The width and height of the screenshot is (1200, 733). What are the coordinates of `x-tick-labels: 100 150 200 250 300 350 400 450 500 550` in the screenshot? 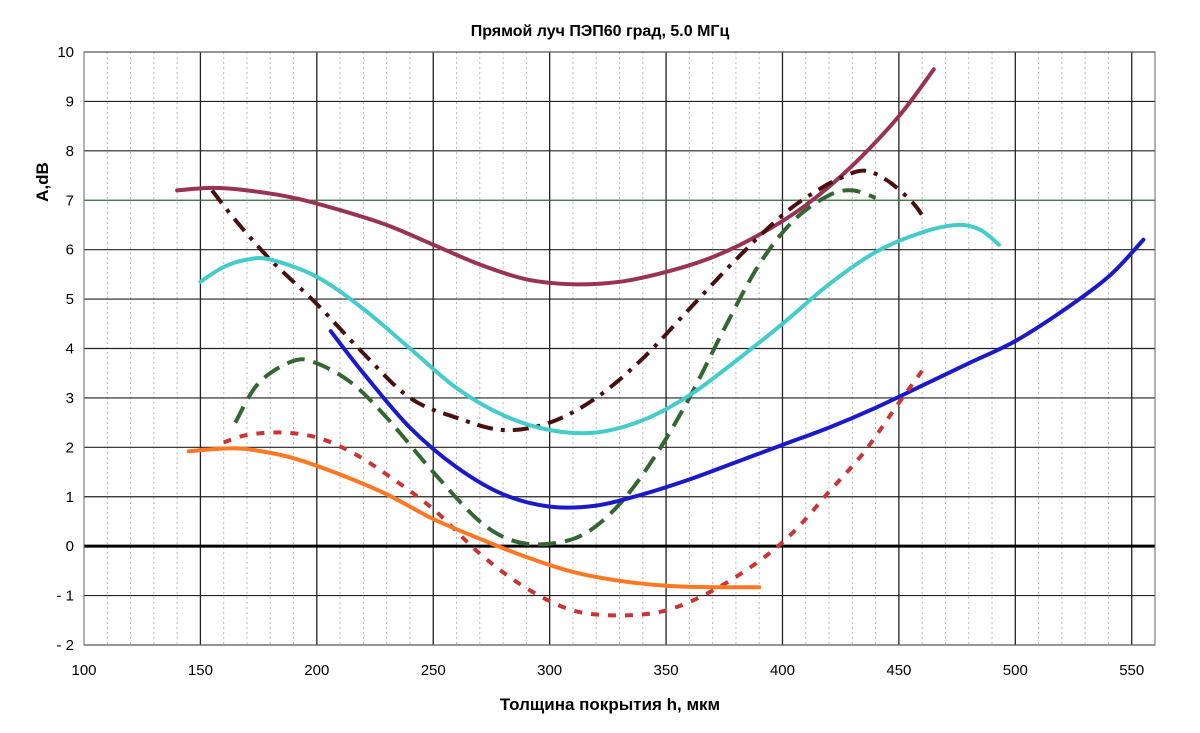 It's located at (607, 670).